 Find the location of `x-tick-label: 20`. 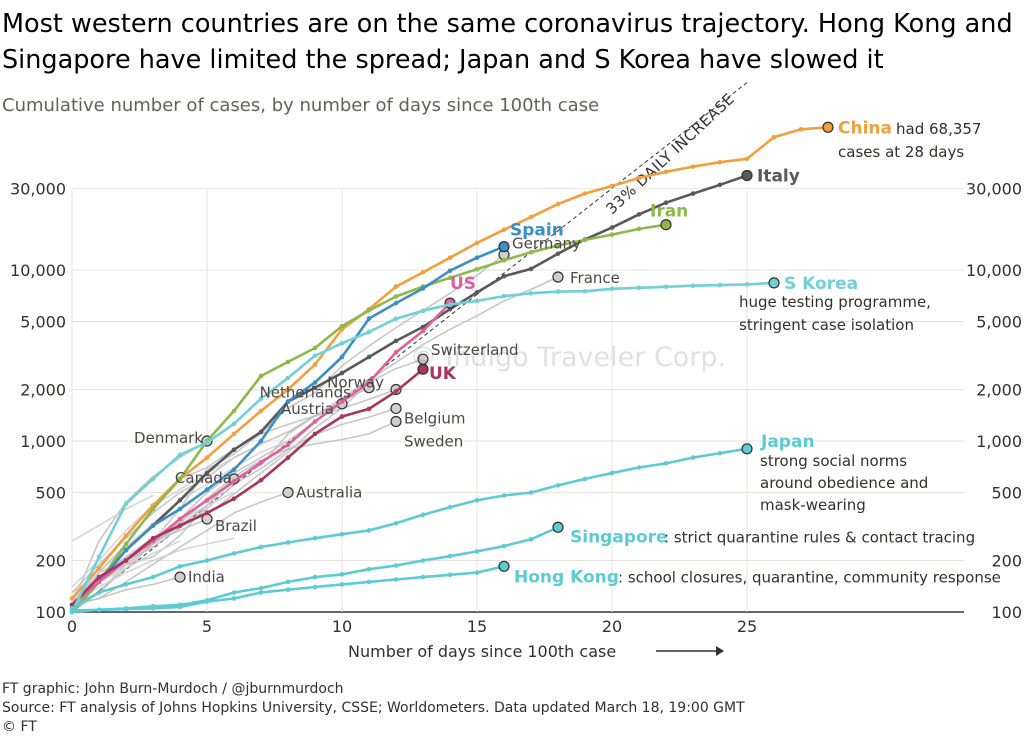

x-tick-label: 20 is located at coordinates (612, 626).